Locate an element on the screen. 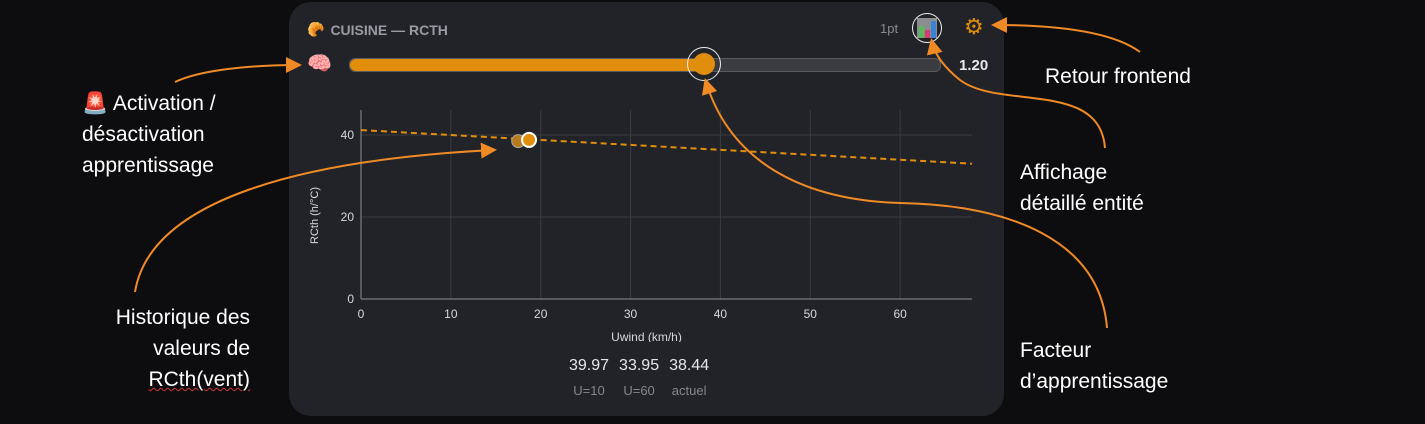  annotation-retour: Retour frontend is located at coordinates (1118, 76).